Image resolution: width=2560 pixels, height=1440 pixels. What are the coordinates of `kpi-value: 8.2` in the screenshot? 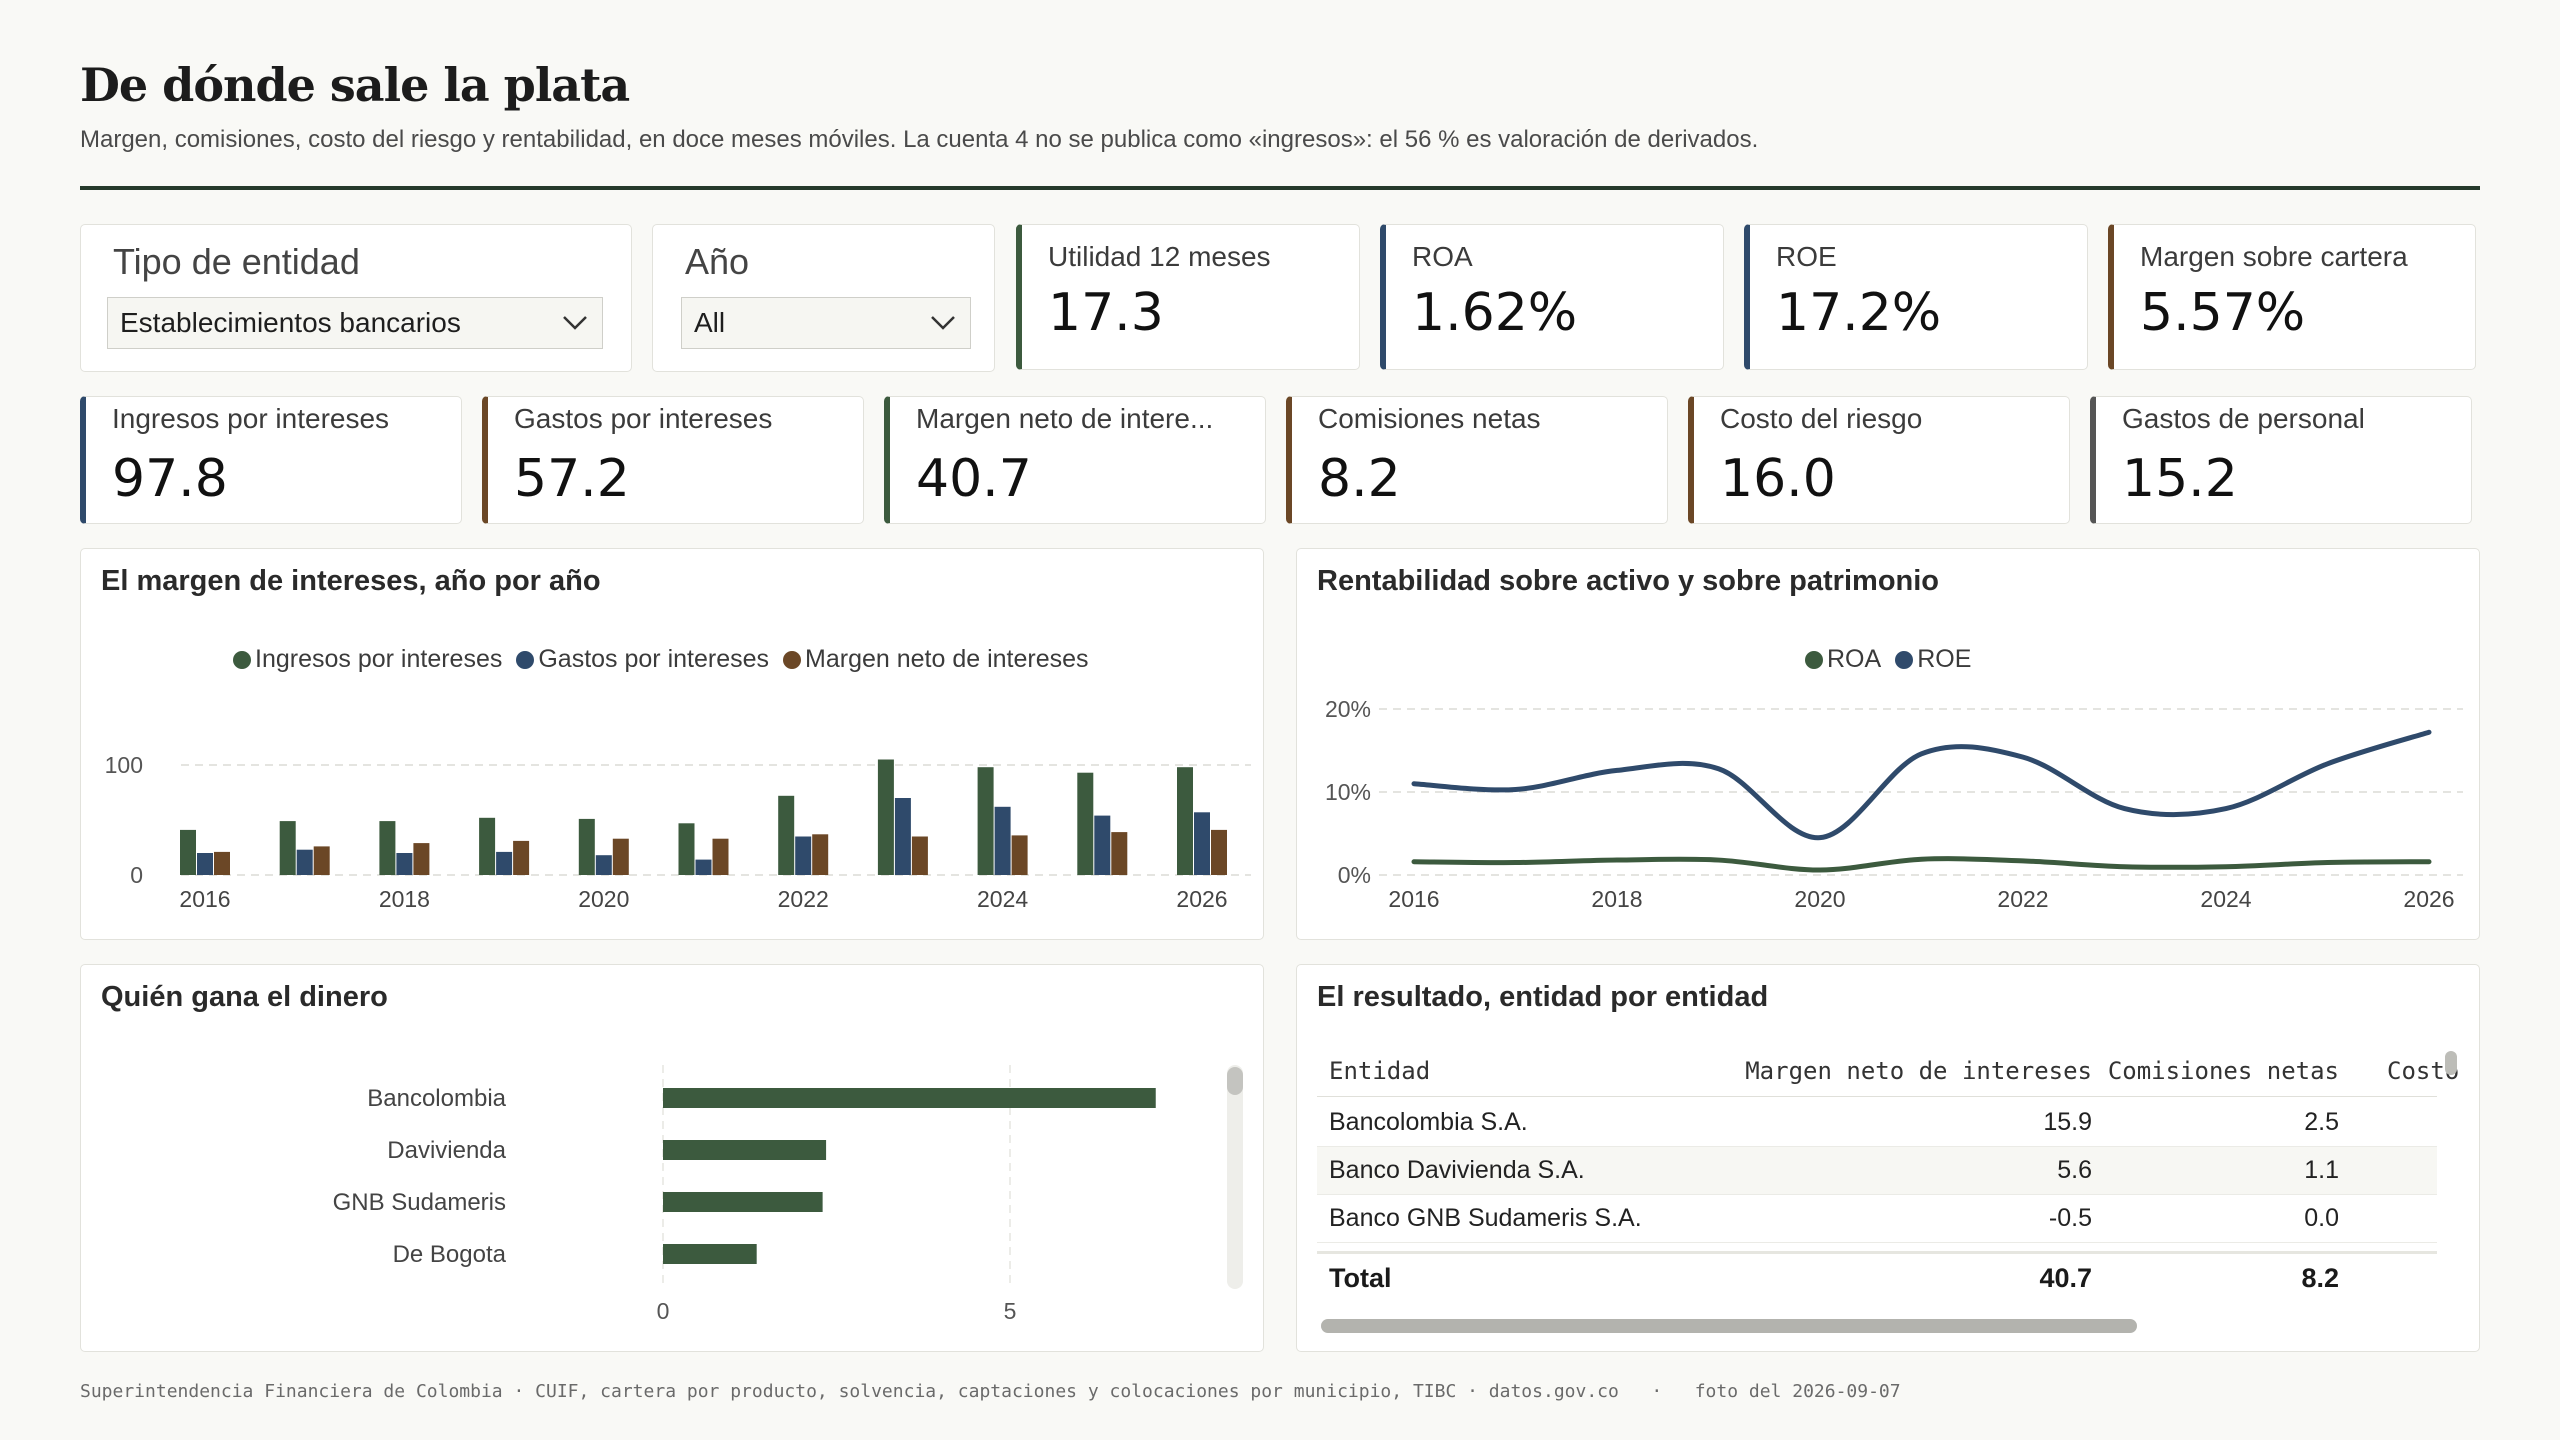 It's located at (1359, 479).